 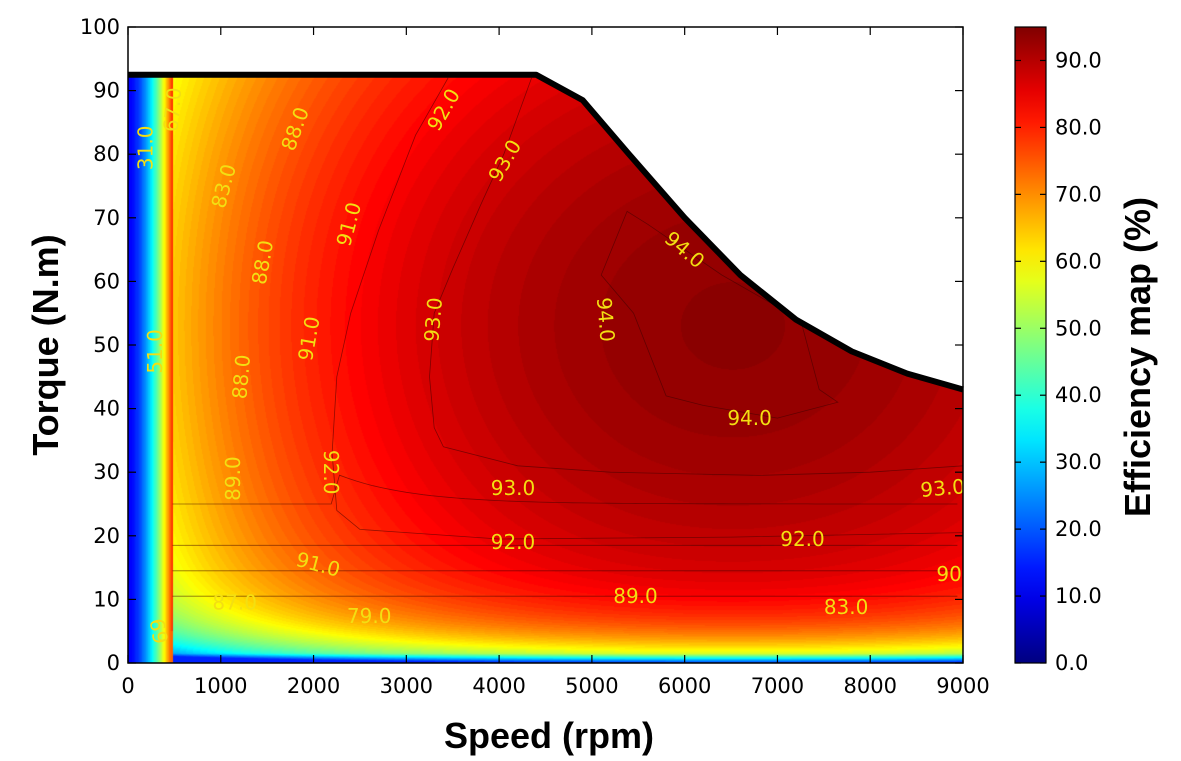 I want to click on colorbar-tick-label: 40.0, so click(x=1078, y=395).